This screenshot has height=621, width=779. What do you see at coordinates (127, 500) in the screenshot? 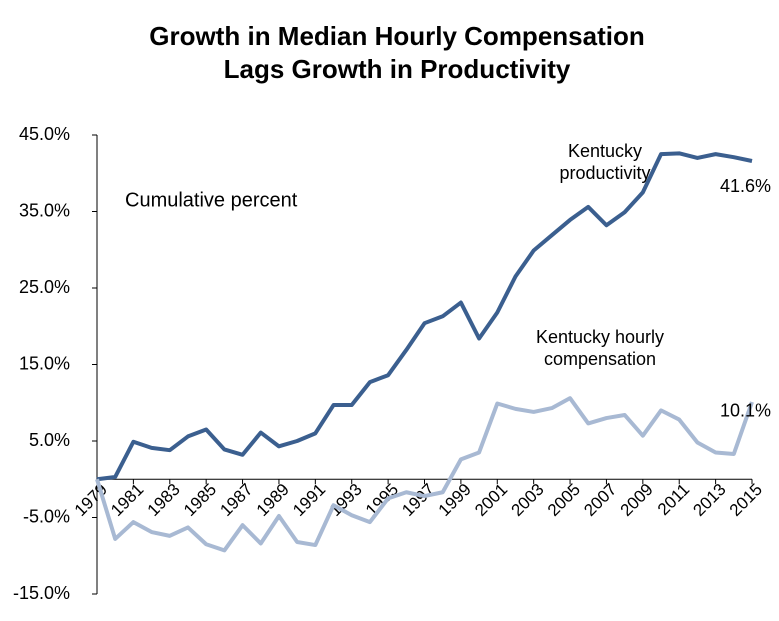
I see `x-tick-label: 1981` at bounding box center [127, 500].